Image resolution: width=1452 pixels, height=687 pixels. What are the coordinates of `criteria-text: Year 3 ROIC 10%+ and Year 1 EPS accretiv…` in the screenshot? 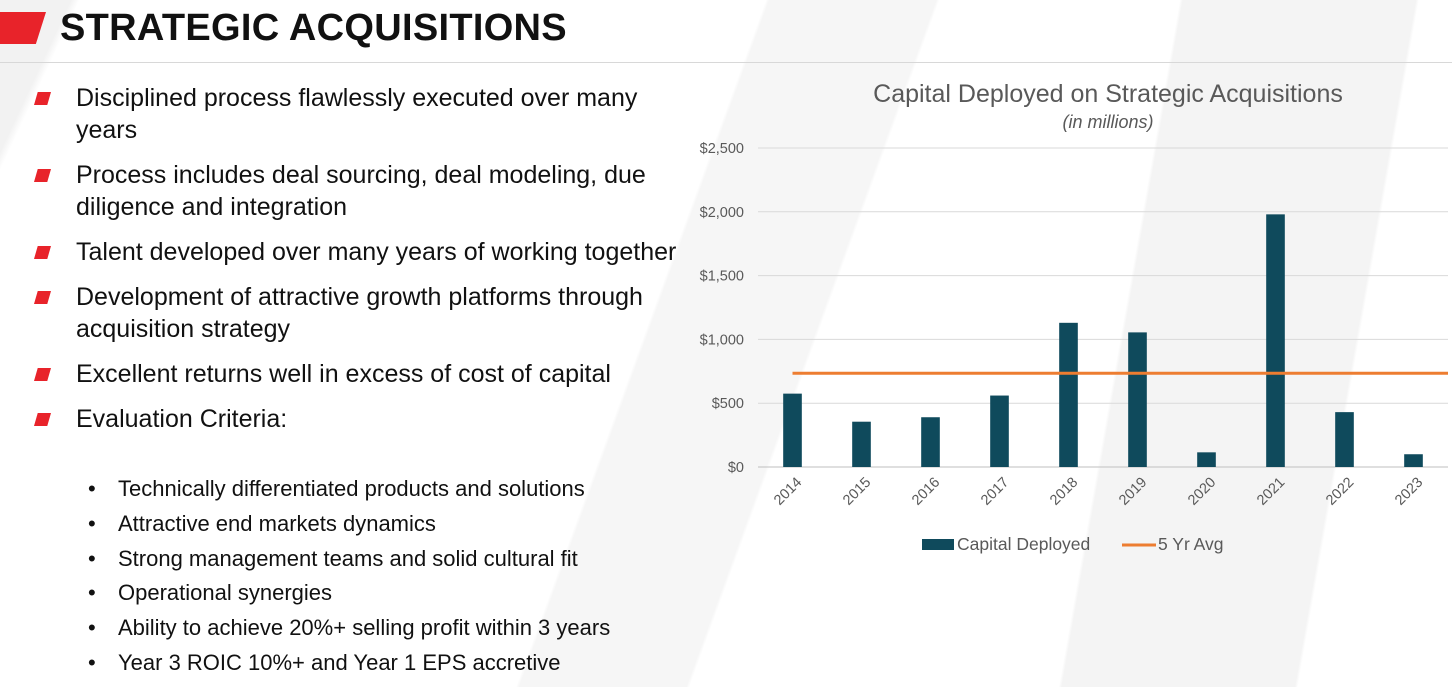 It's located at (339, 662).